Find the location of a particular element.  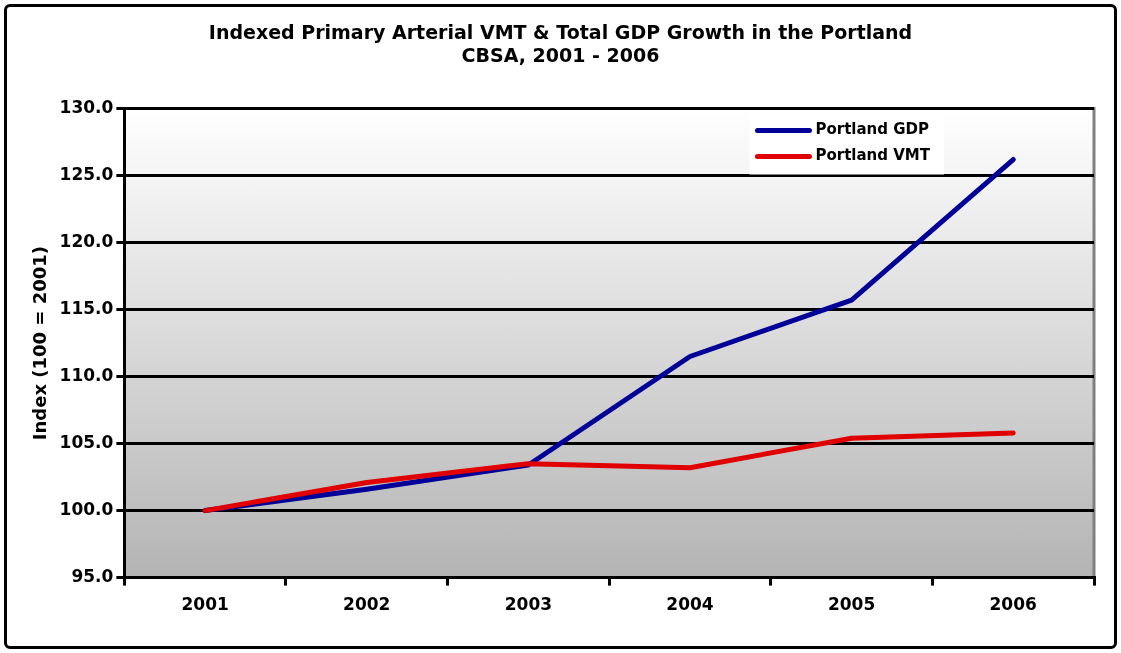

x-tick-label: 2001 is located at coordinates (205, 604).